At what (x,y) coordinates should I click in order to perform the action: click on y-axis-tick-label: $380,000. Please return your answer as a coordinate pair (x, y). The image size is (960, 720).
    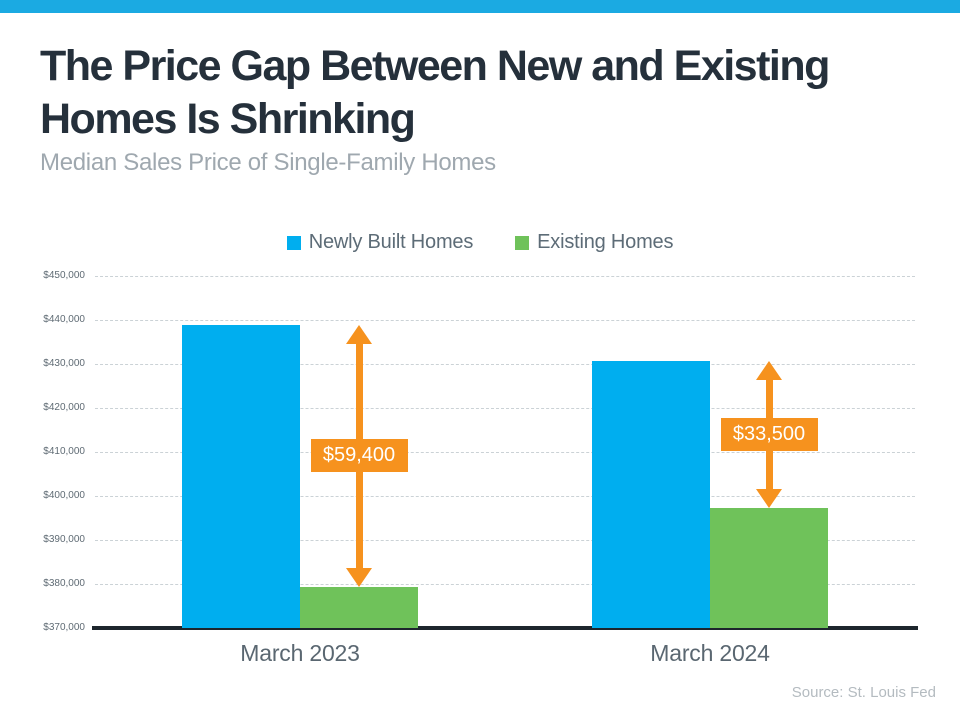
    Looking at the image, I should click on (64, 583).